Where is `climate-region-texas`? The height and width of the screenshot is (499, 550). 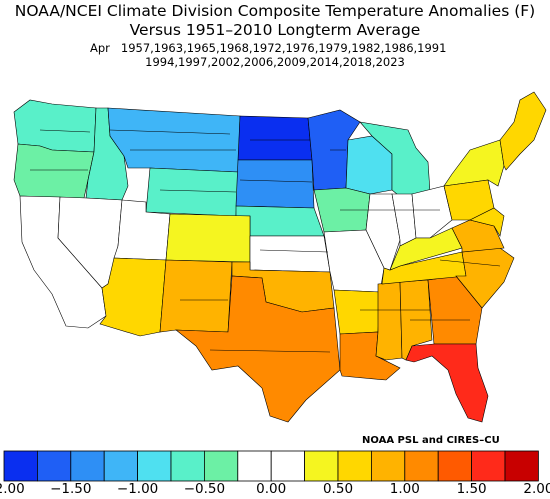
climate-region-texas is located at coordinates (258, 349).